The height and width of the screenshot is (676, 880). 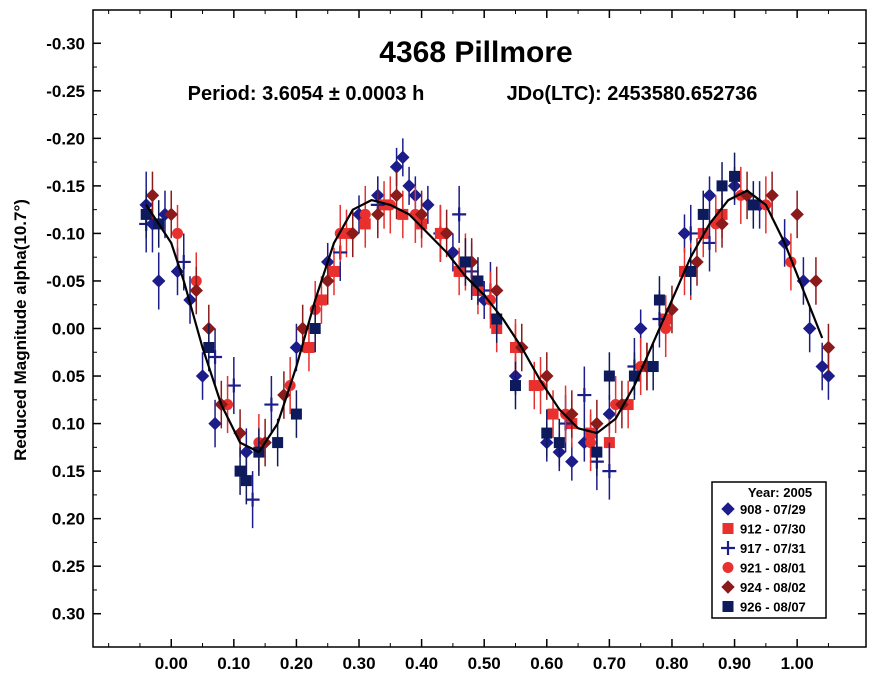 What do you see at coordinates (65, 233) in the screenshot?
I see `y-tick-label: -0.10` at bounding box center [65, 233].